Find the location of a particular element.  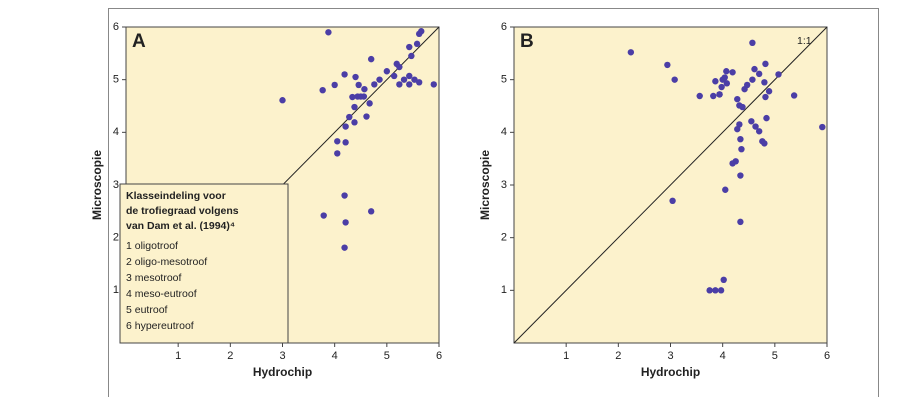

legend-class: 3 mesotroof is located at coordinates (154, 278).